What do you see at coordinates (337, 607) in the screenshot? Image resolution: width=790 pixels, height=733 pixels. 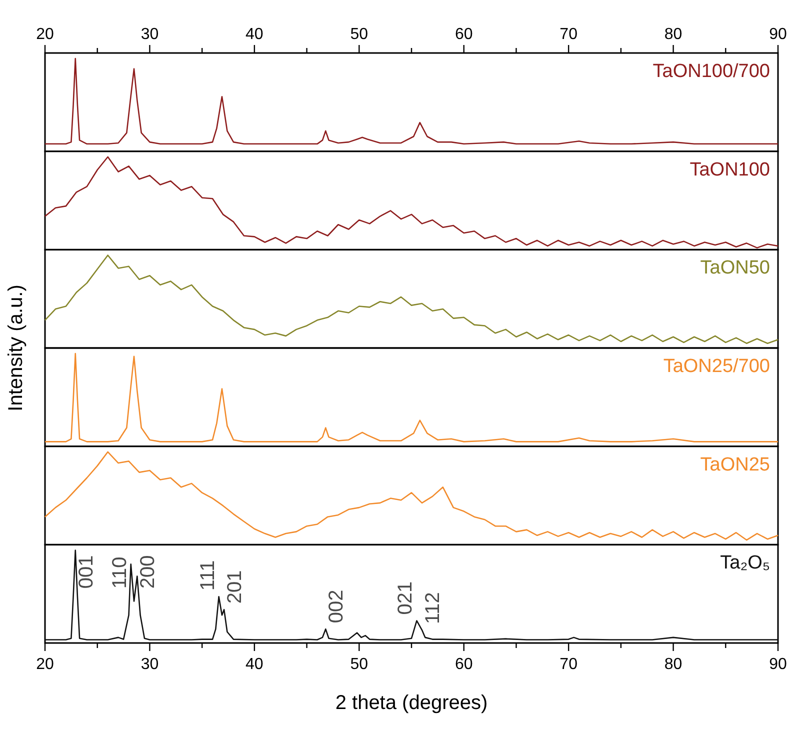 I see `annotation: 002` at bounding box center [337, 607].